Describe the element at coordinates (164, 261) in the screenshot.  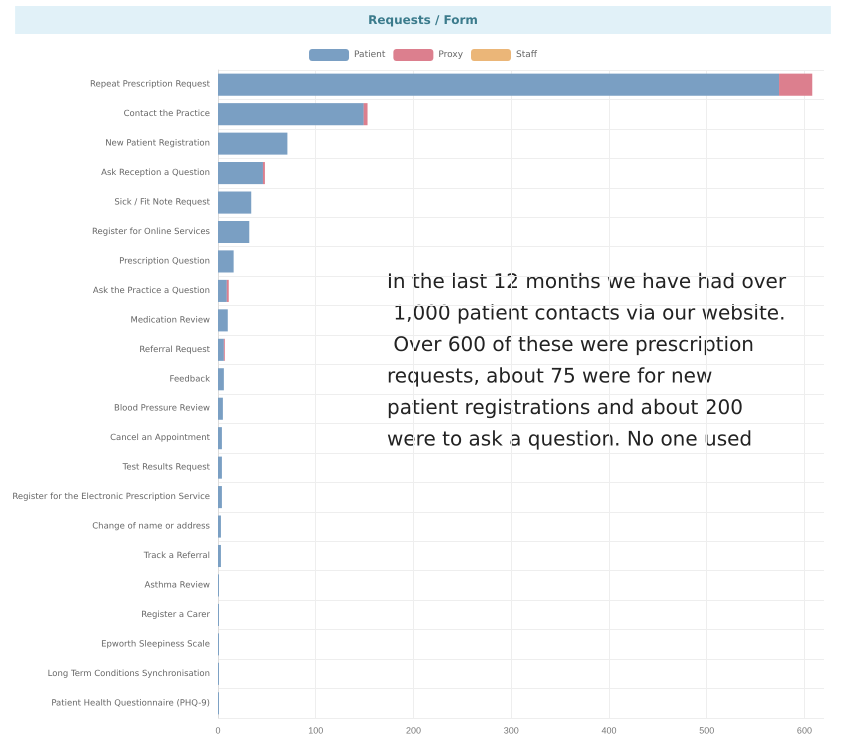
I see `y-tick-label: Prescription Question` at that location.